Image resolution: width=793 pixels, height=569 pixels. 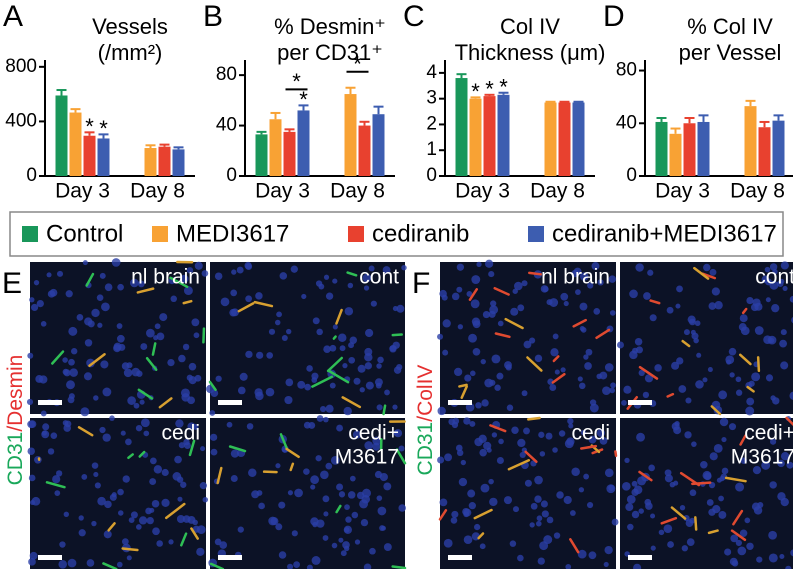 I want to click on y-tick-label: 80, so click(x=226, y=74).